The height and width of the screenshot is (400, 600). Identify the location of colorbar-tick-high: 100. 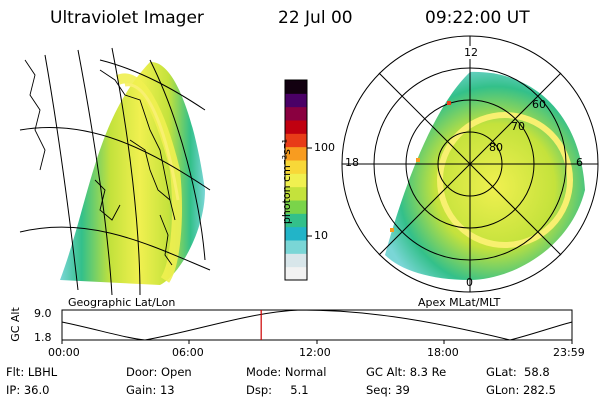
(324, 147).